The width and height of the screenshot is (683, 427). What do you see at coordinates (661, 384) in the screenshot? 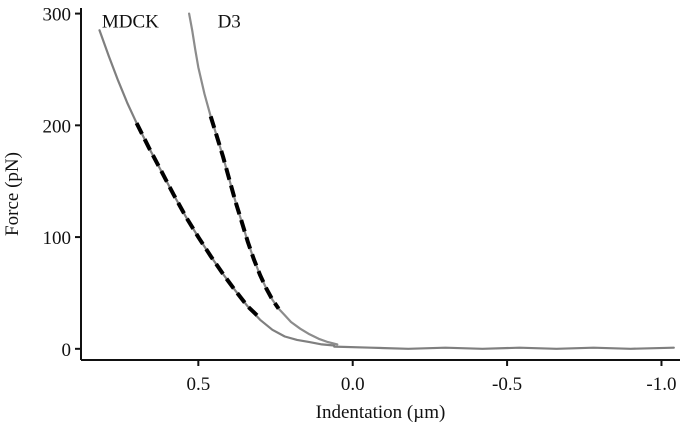
I see `x-tick-label: -1.0` at bounding box center [661, 384].